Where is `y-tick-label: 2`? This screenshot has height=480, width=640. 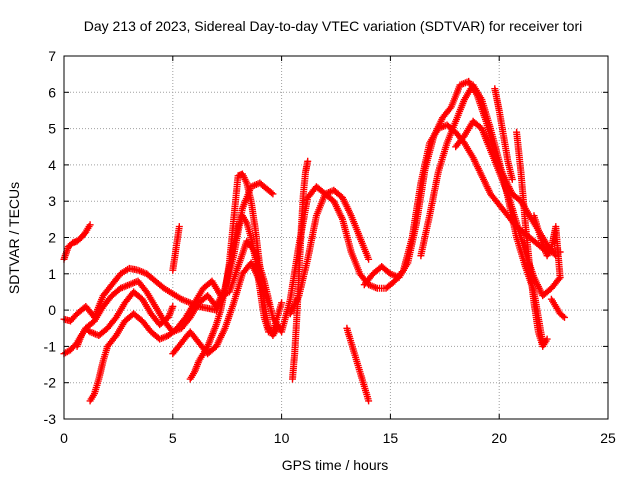 y-tick-label: 2 is located at coordinates (52, 238).